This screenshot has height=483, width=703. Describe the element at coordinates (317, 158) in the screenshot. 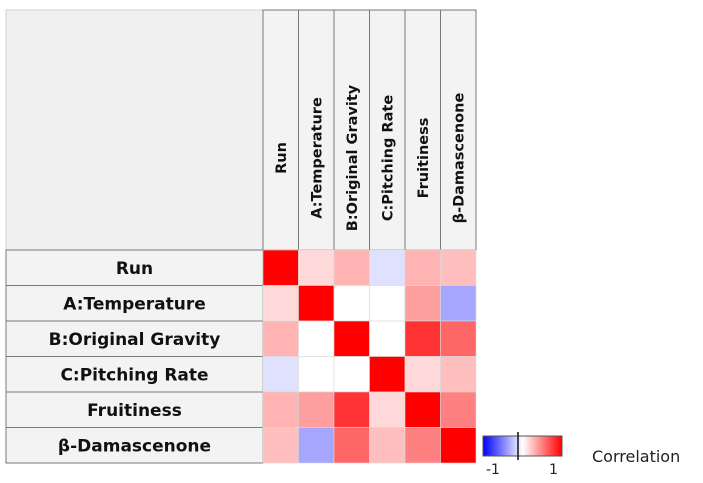

I see `column-label-a-temperature: A:Temperature` at that location.